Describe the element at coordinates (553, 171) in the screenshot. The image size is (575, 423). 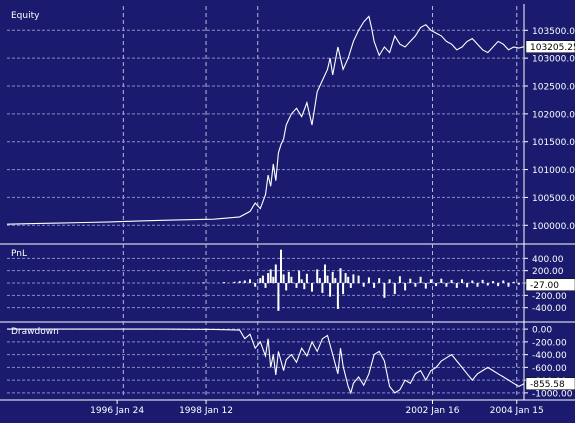
I see `y-tick-label: 101000.00` at that location.